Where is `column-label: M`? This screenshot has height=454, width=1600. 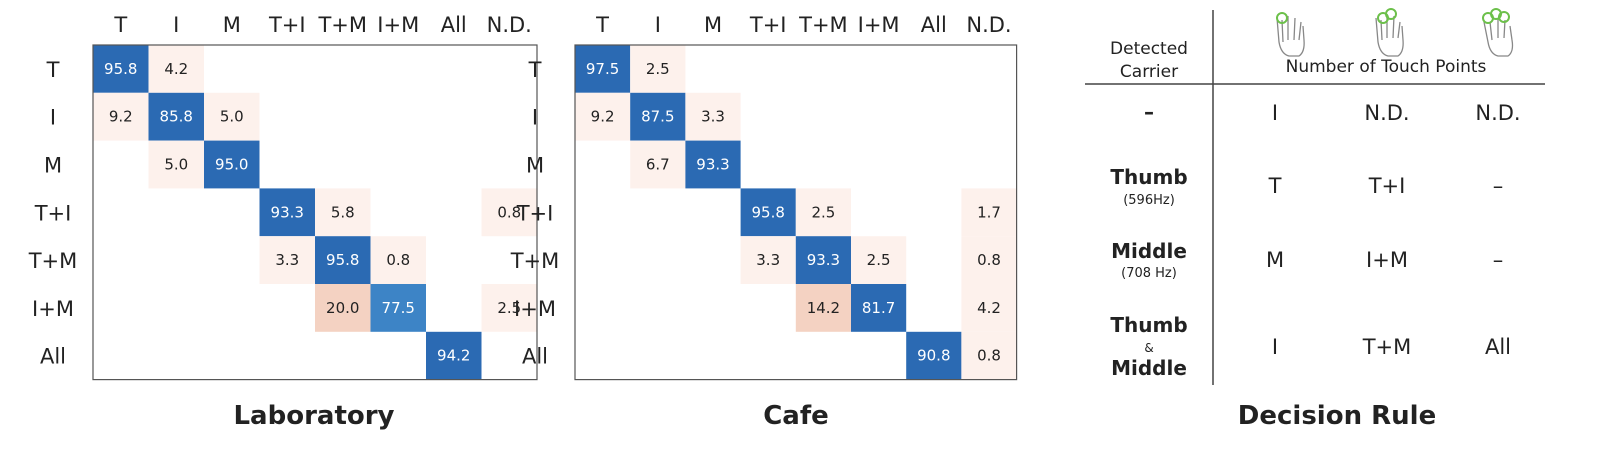
column-label: M is located at coordinates (713, 25).